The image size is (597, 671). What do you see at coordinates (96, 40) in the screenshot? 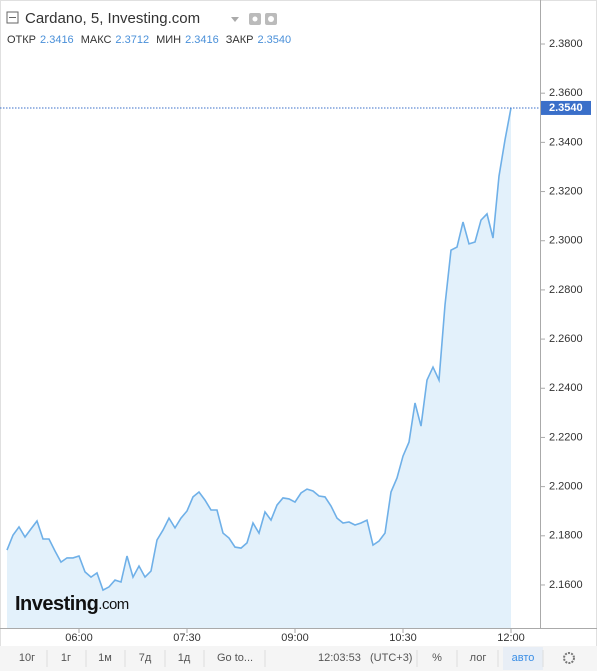
I see `ohlc-label: МАКС` at bounding box center [96, 40].